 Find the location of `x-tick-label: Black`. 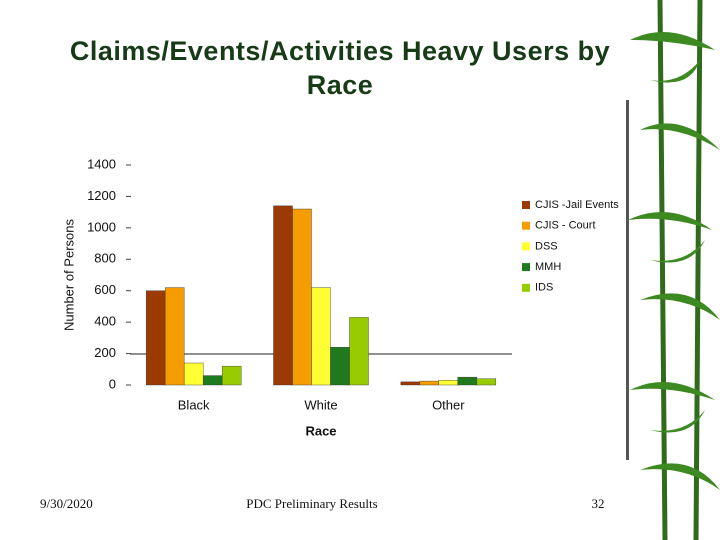

x-tick-label: Black is located at coordinates (194, 404).